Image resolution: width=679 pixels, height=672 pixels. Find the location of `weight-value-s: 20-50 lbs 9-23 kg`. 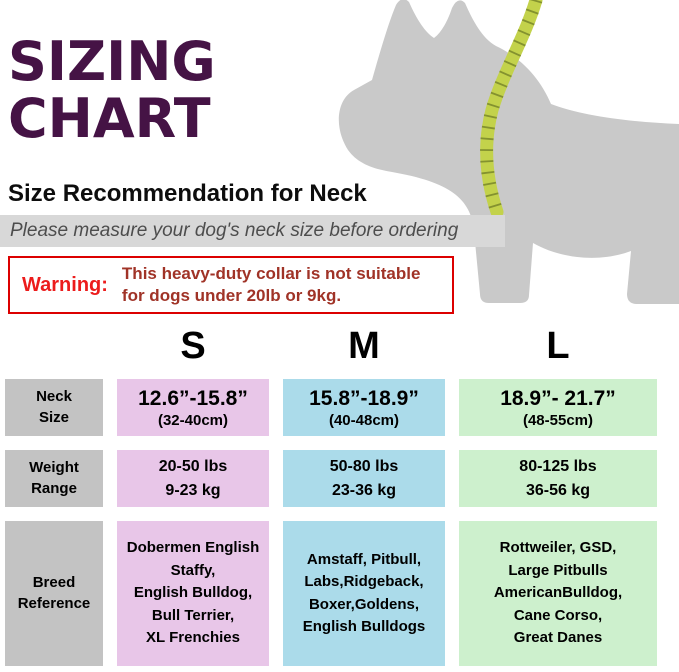

weight-value-s: 20-50 lbs 9-23 kg is located at coordinates (193, 478).